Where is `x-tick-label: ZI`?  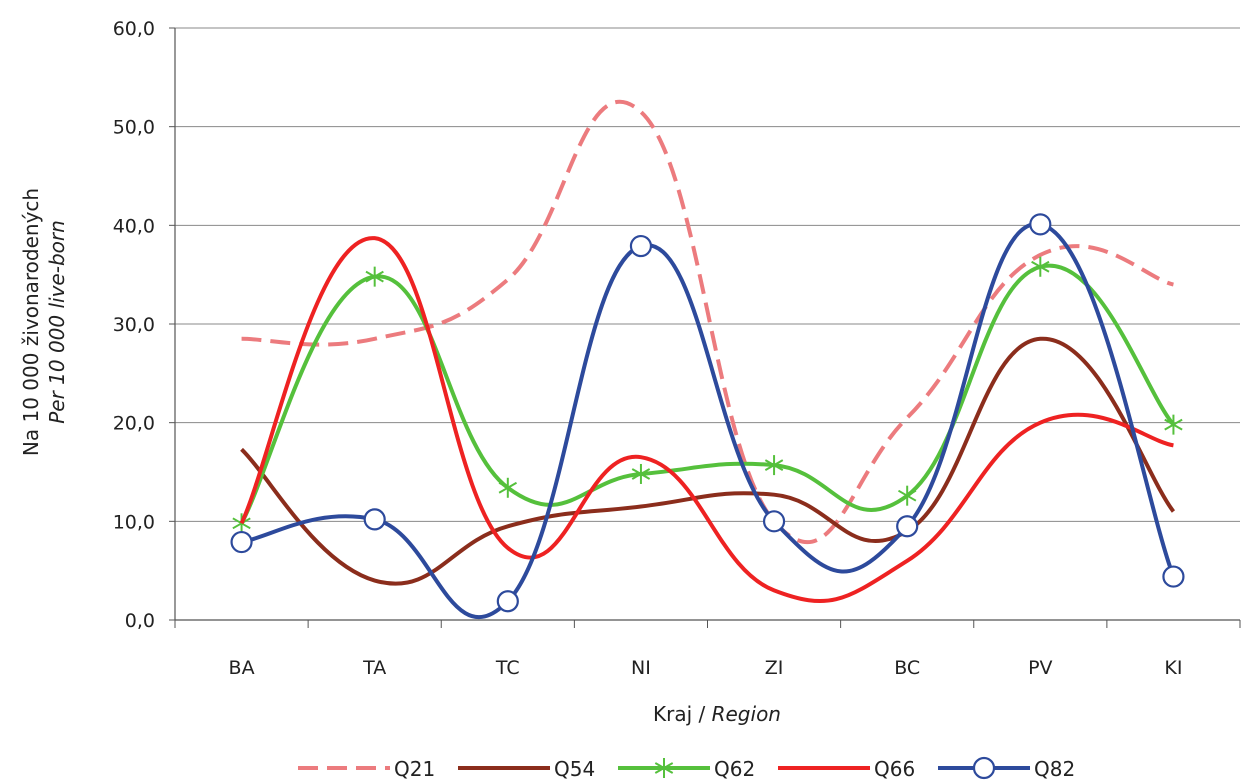
x-tick-label: ZI is located at coordinates (774, 668).